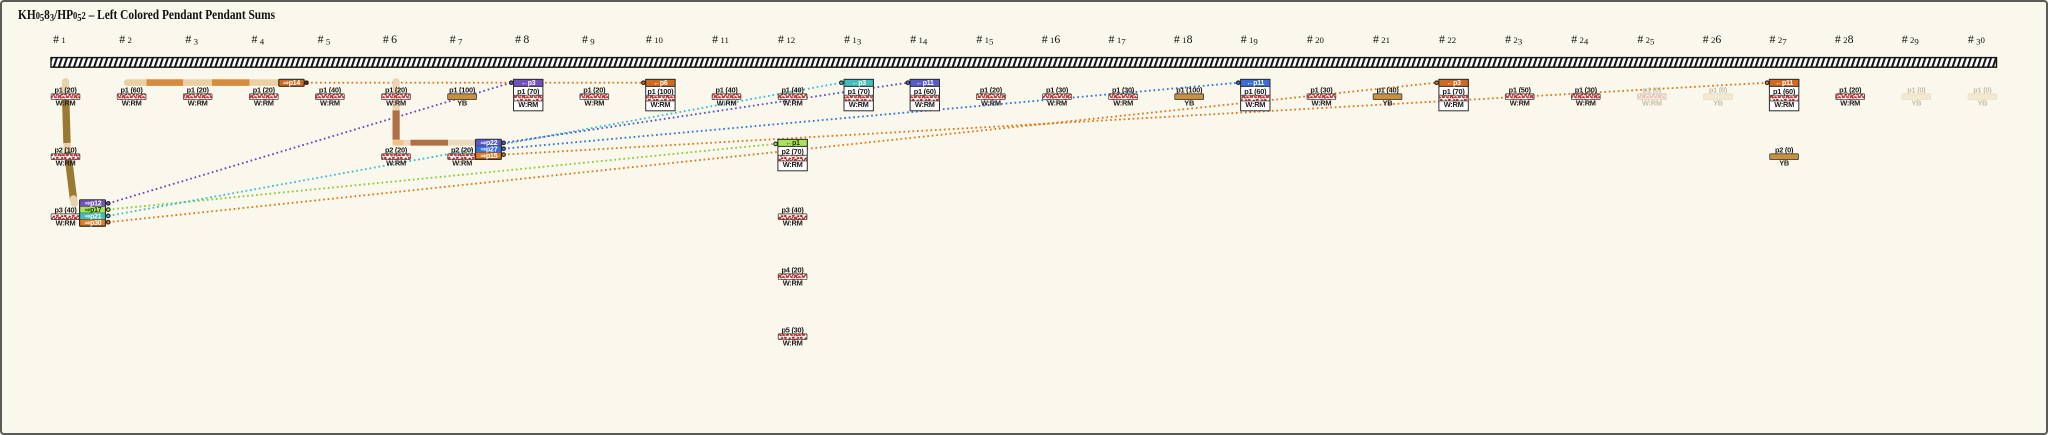 The image size is (2048, 435). I want to click on svg-text: # 7, so click(456, 39).